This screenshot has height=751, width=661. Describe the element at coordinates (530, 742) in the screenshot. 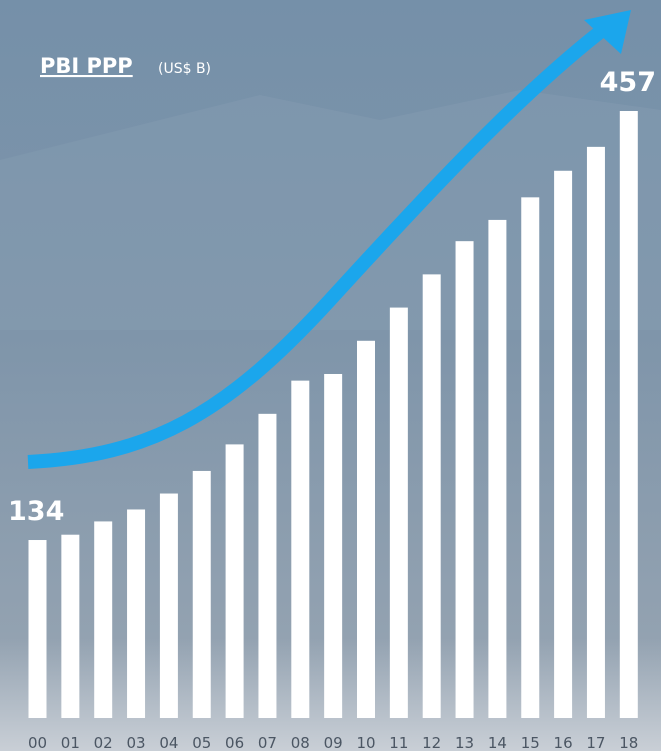

I see `x-tick-label: 15` at that location.